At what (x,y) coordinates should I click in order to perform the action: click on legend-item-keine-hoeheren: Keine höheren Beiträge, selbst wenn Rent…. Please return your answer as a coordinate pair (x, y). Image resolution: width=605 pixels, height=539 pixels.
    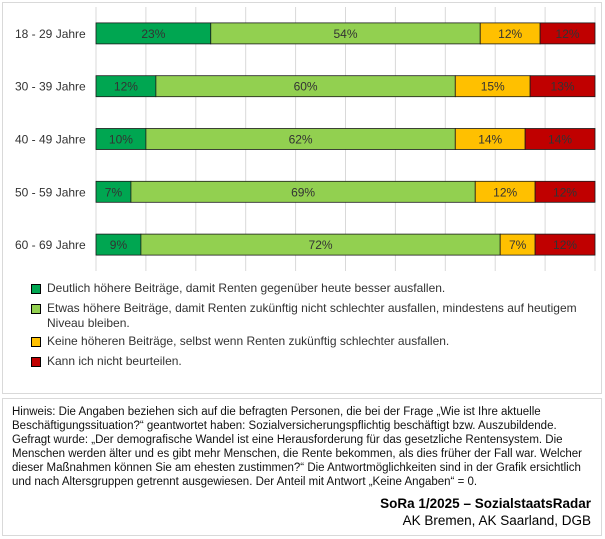
    Looking at the image, I should click on (313, 341).